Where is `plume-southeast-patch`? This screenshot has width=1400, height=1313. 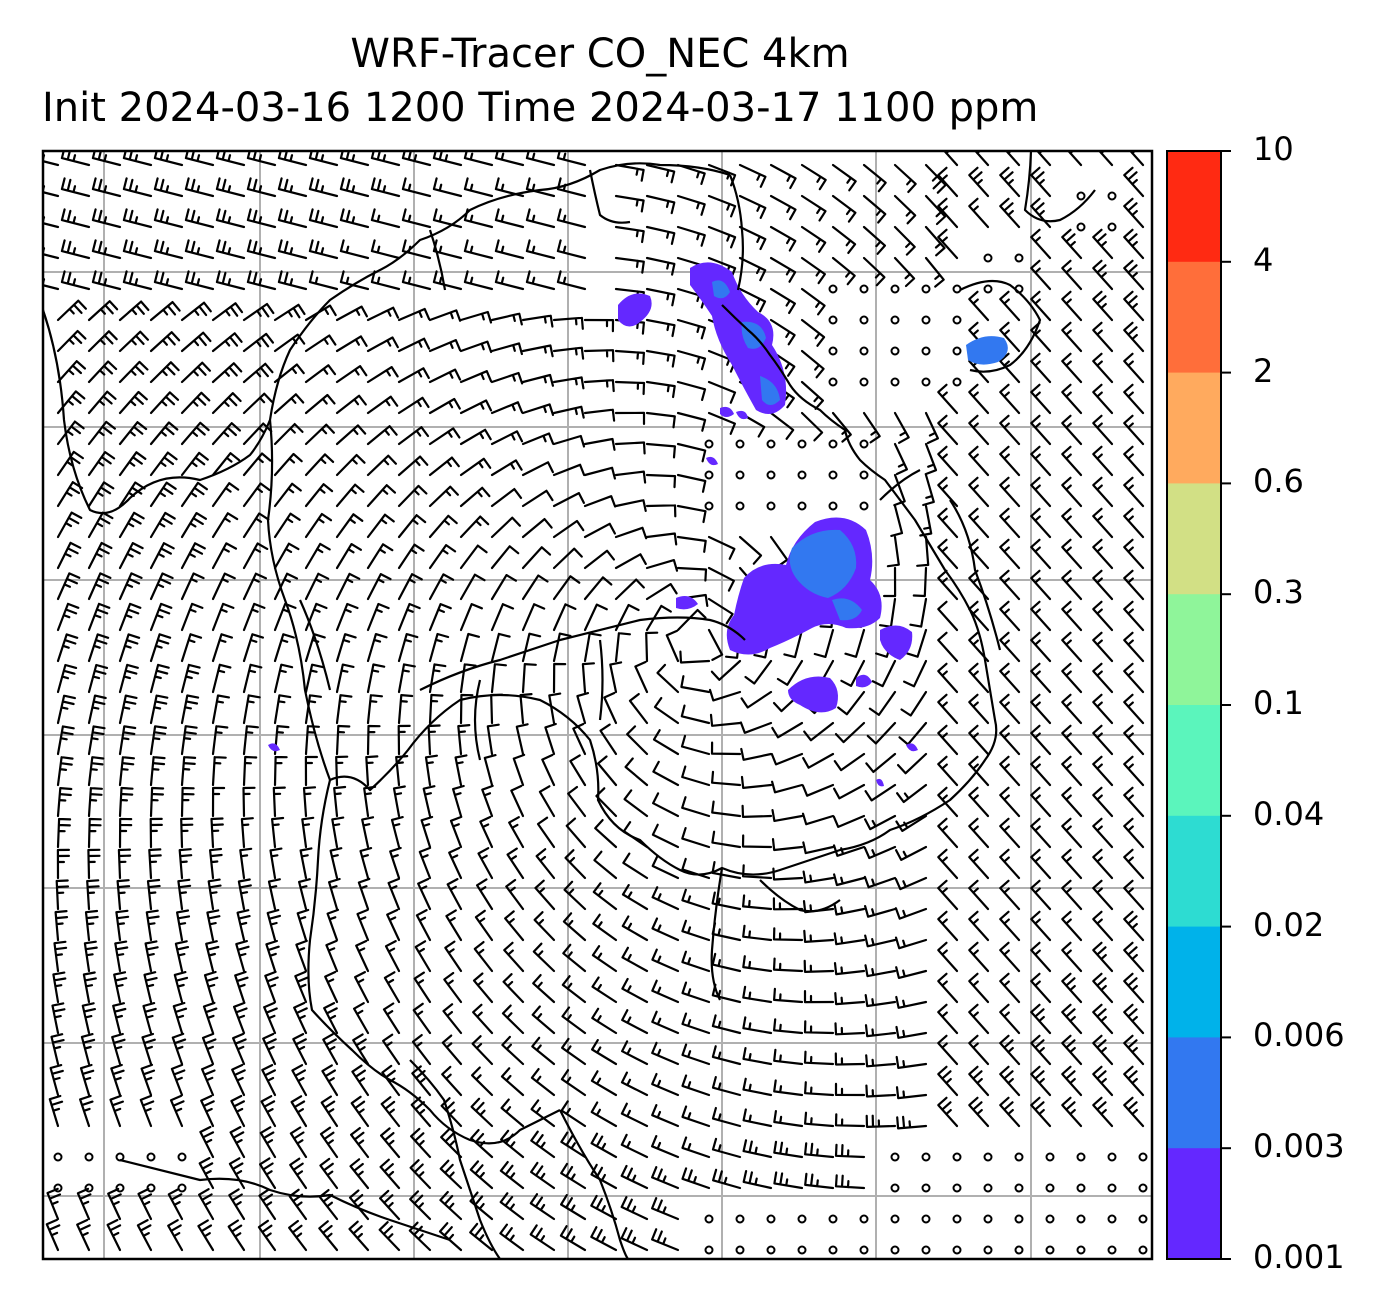
plume-southeast-patch is located at coordinates (813, 694).